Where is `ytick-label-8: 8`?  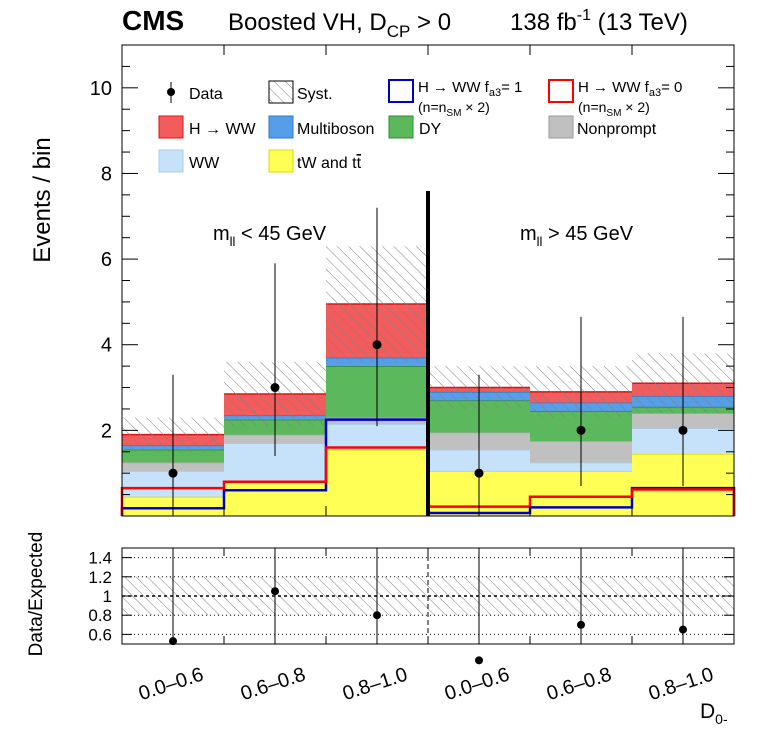
ytick-label-8: 8 is located at coordinates (106, 174).